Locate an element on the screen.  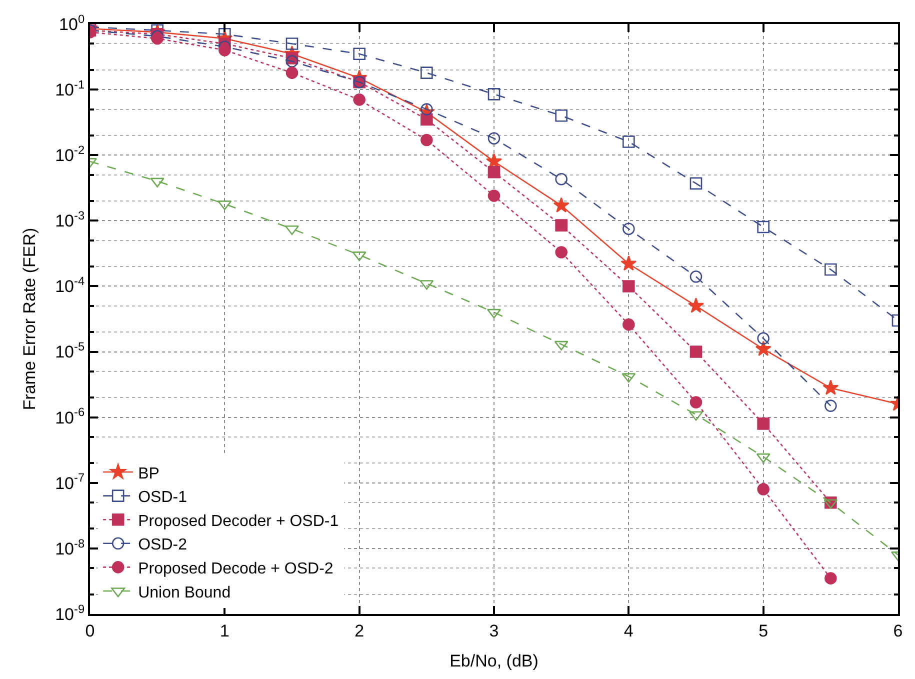
x-tick-label: 3 is located at coordinates (494, 630).